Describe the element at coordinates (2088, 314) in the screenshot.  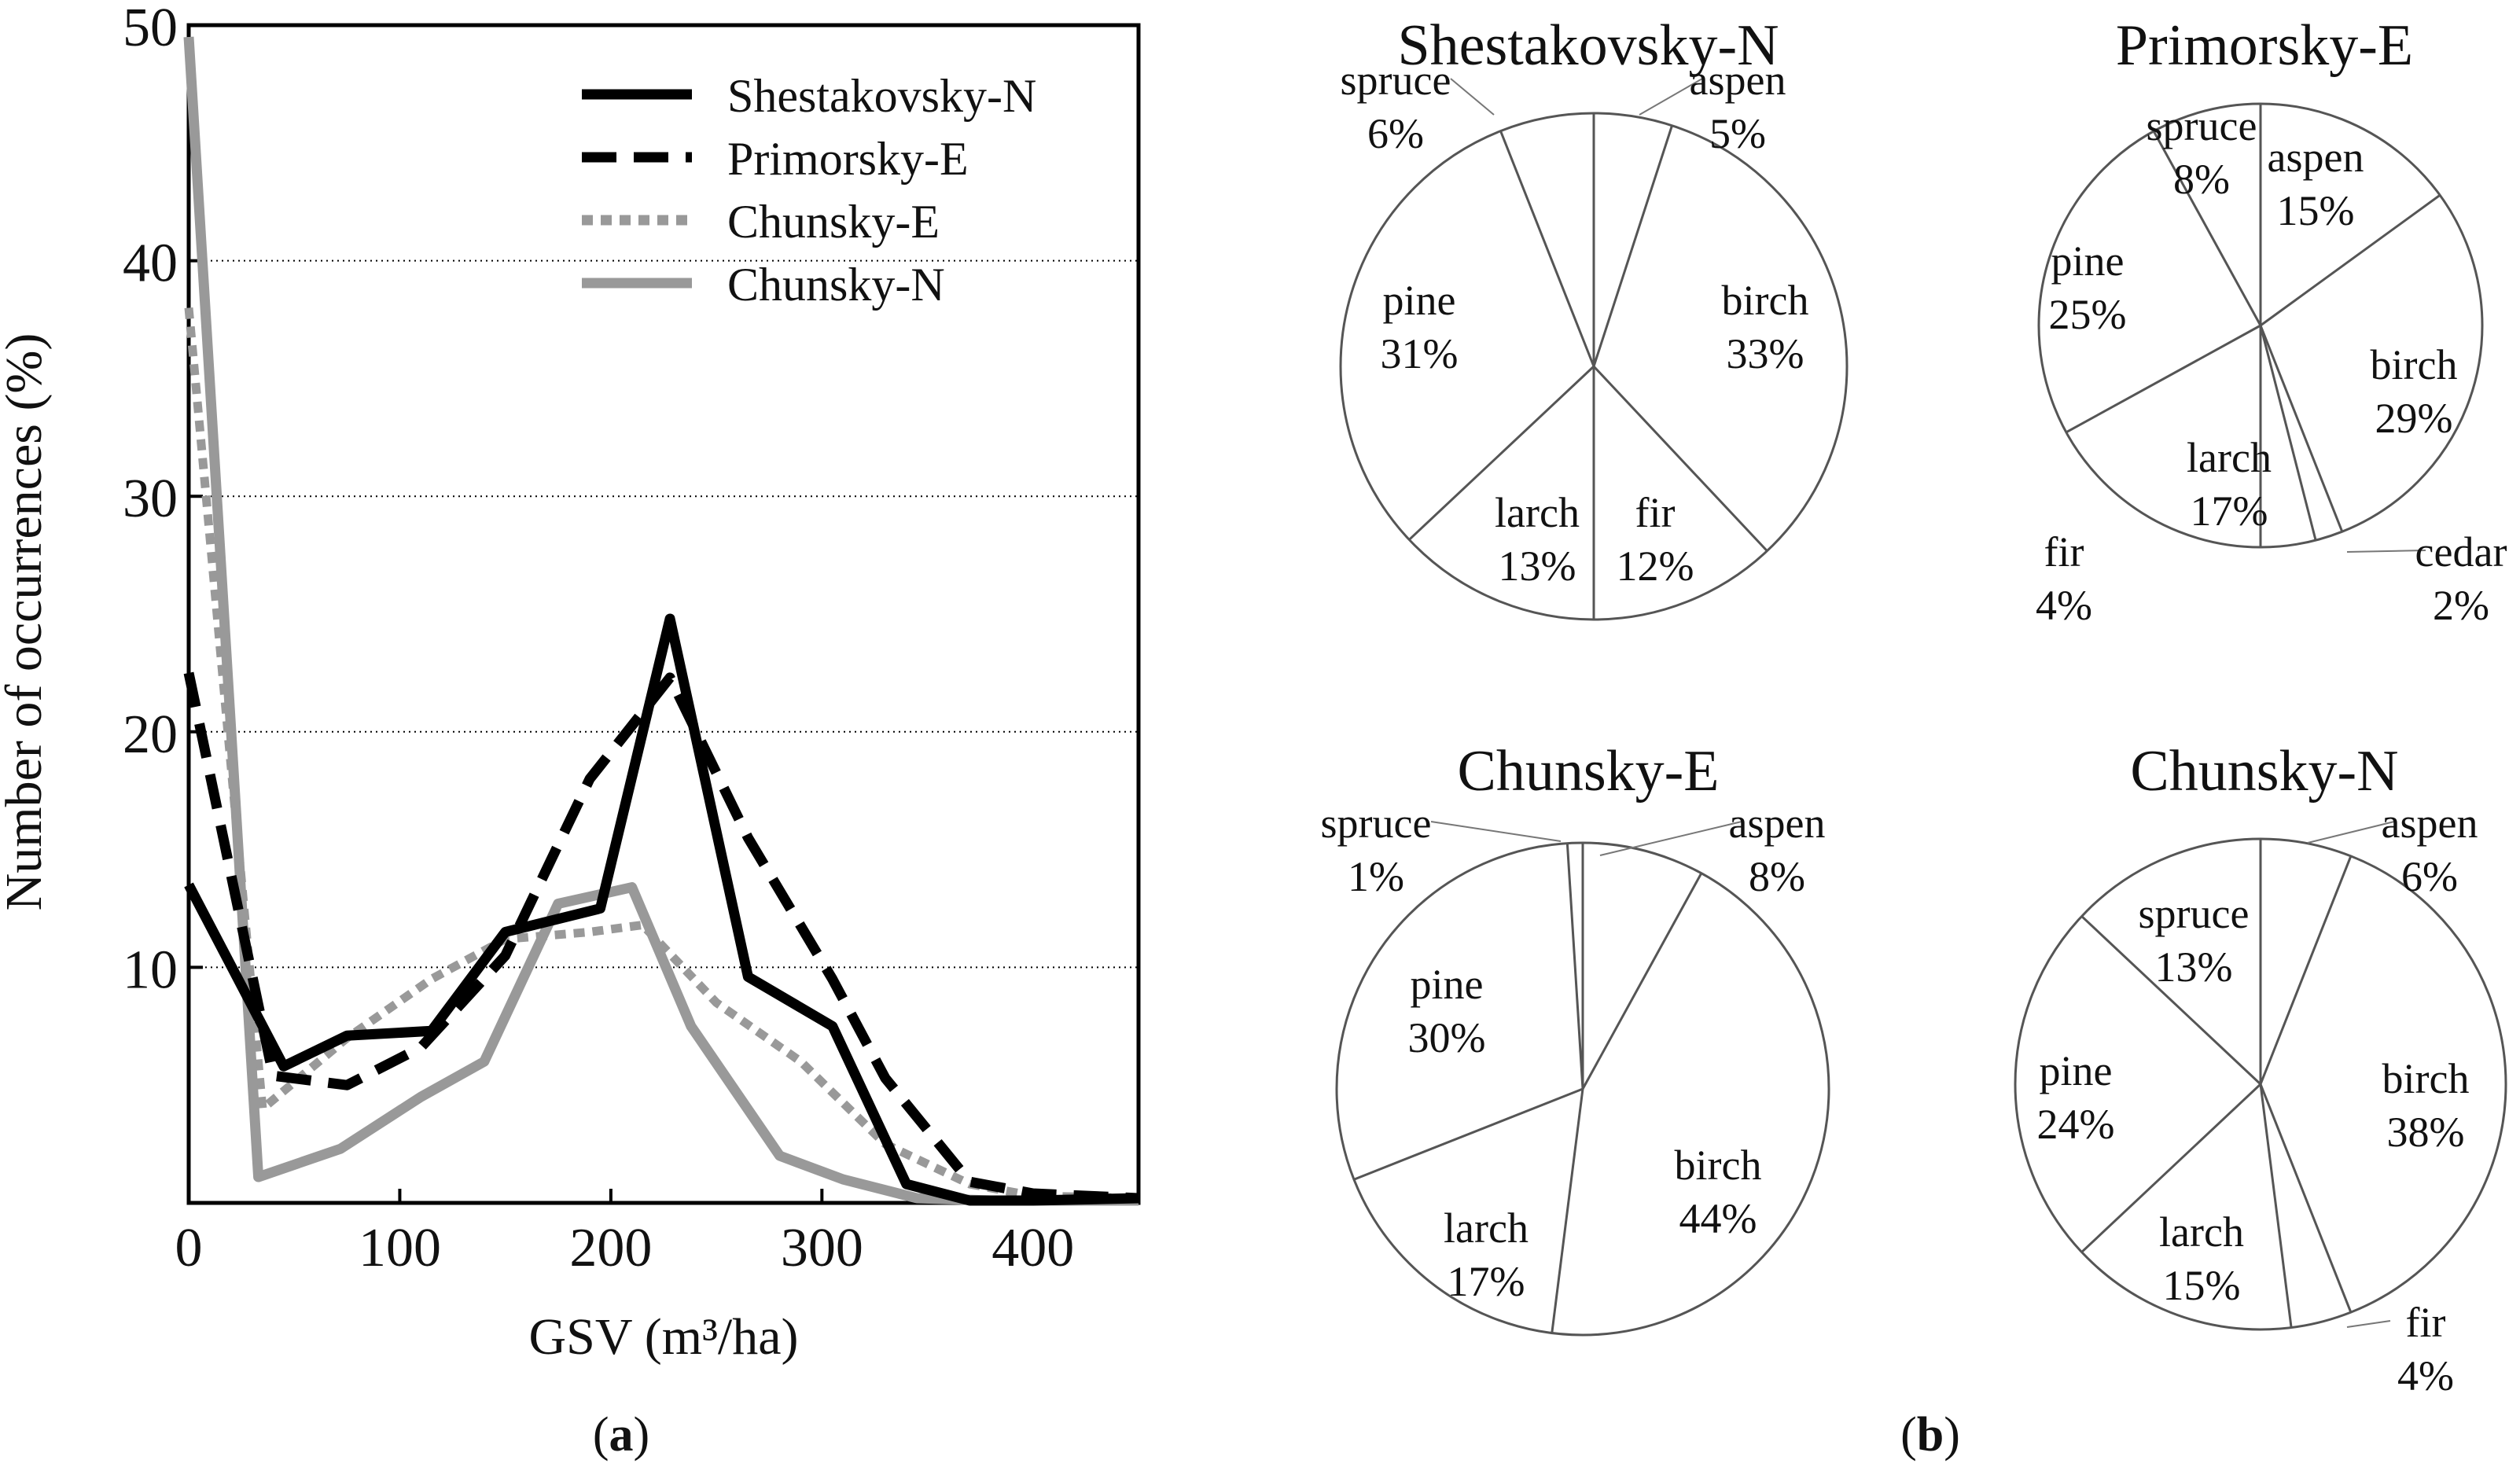
I see `pie-pct-primorsky-e-pine: 25%` at that location.